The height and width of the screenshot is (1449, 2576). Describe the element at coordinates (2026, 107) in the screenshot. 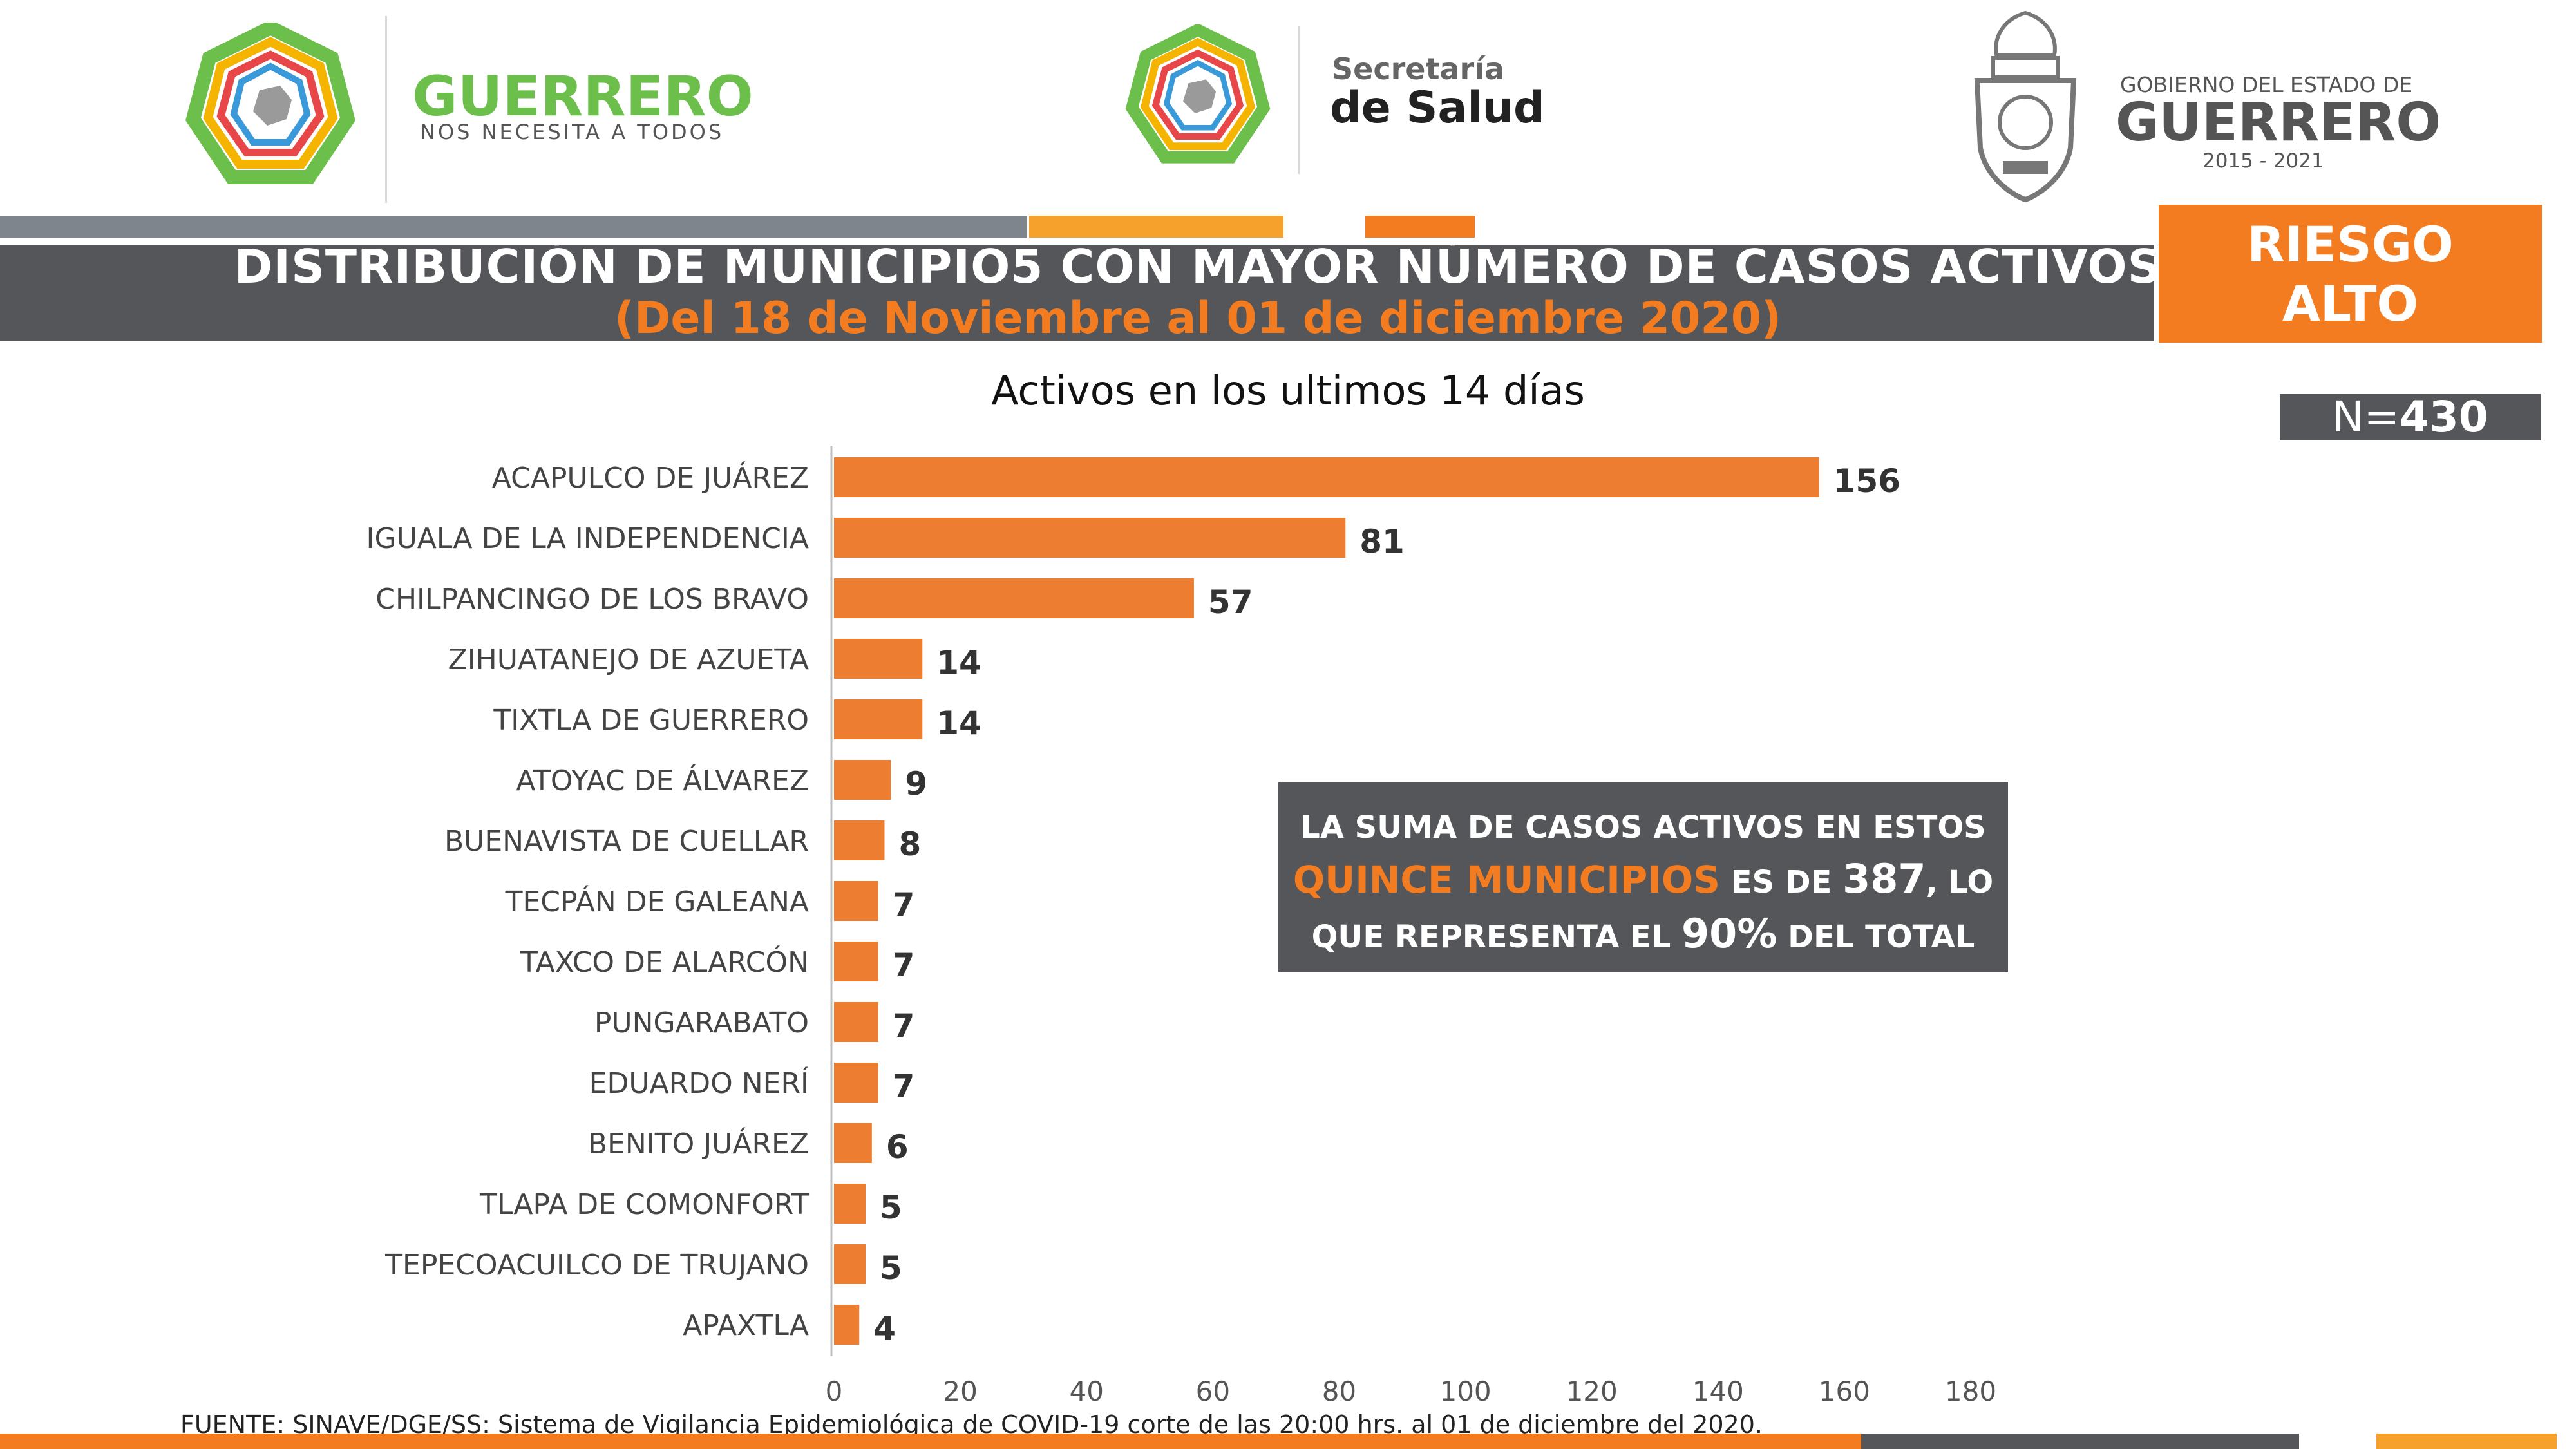

I see `state-coat-of-arms-icon` at that location.